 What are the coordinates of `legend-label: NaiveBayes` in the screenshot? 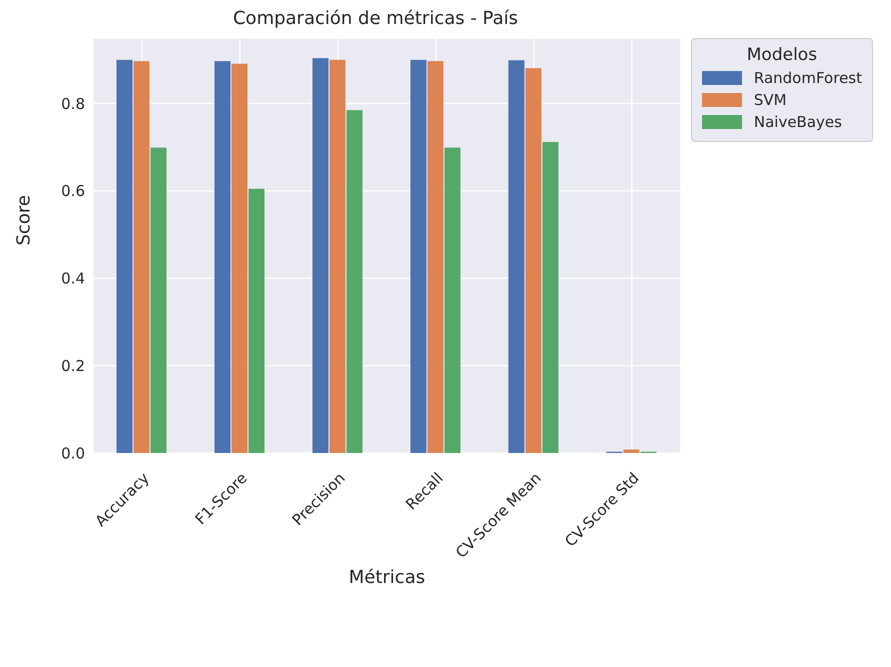 It's located at (798, 122).